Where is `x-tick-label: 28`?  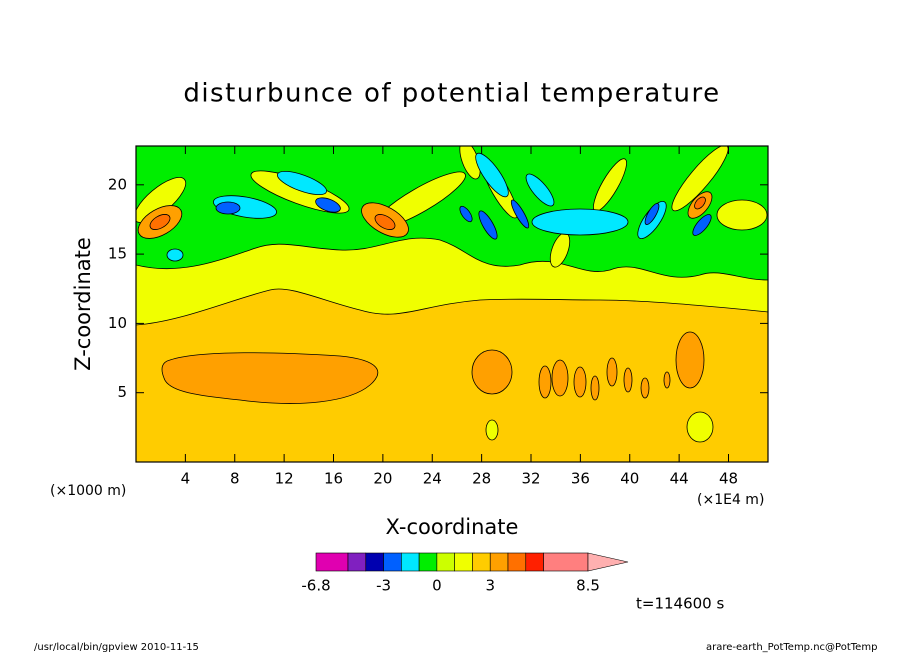
x-tick-label: 28 is located at coordinates (481, 479).